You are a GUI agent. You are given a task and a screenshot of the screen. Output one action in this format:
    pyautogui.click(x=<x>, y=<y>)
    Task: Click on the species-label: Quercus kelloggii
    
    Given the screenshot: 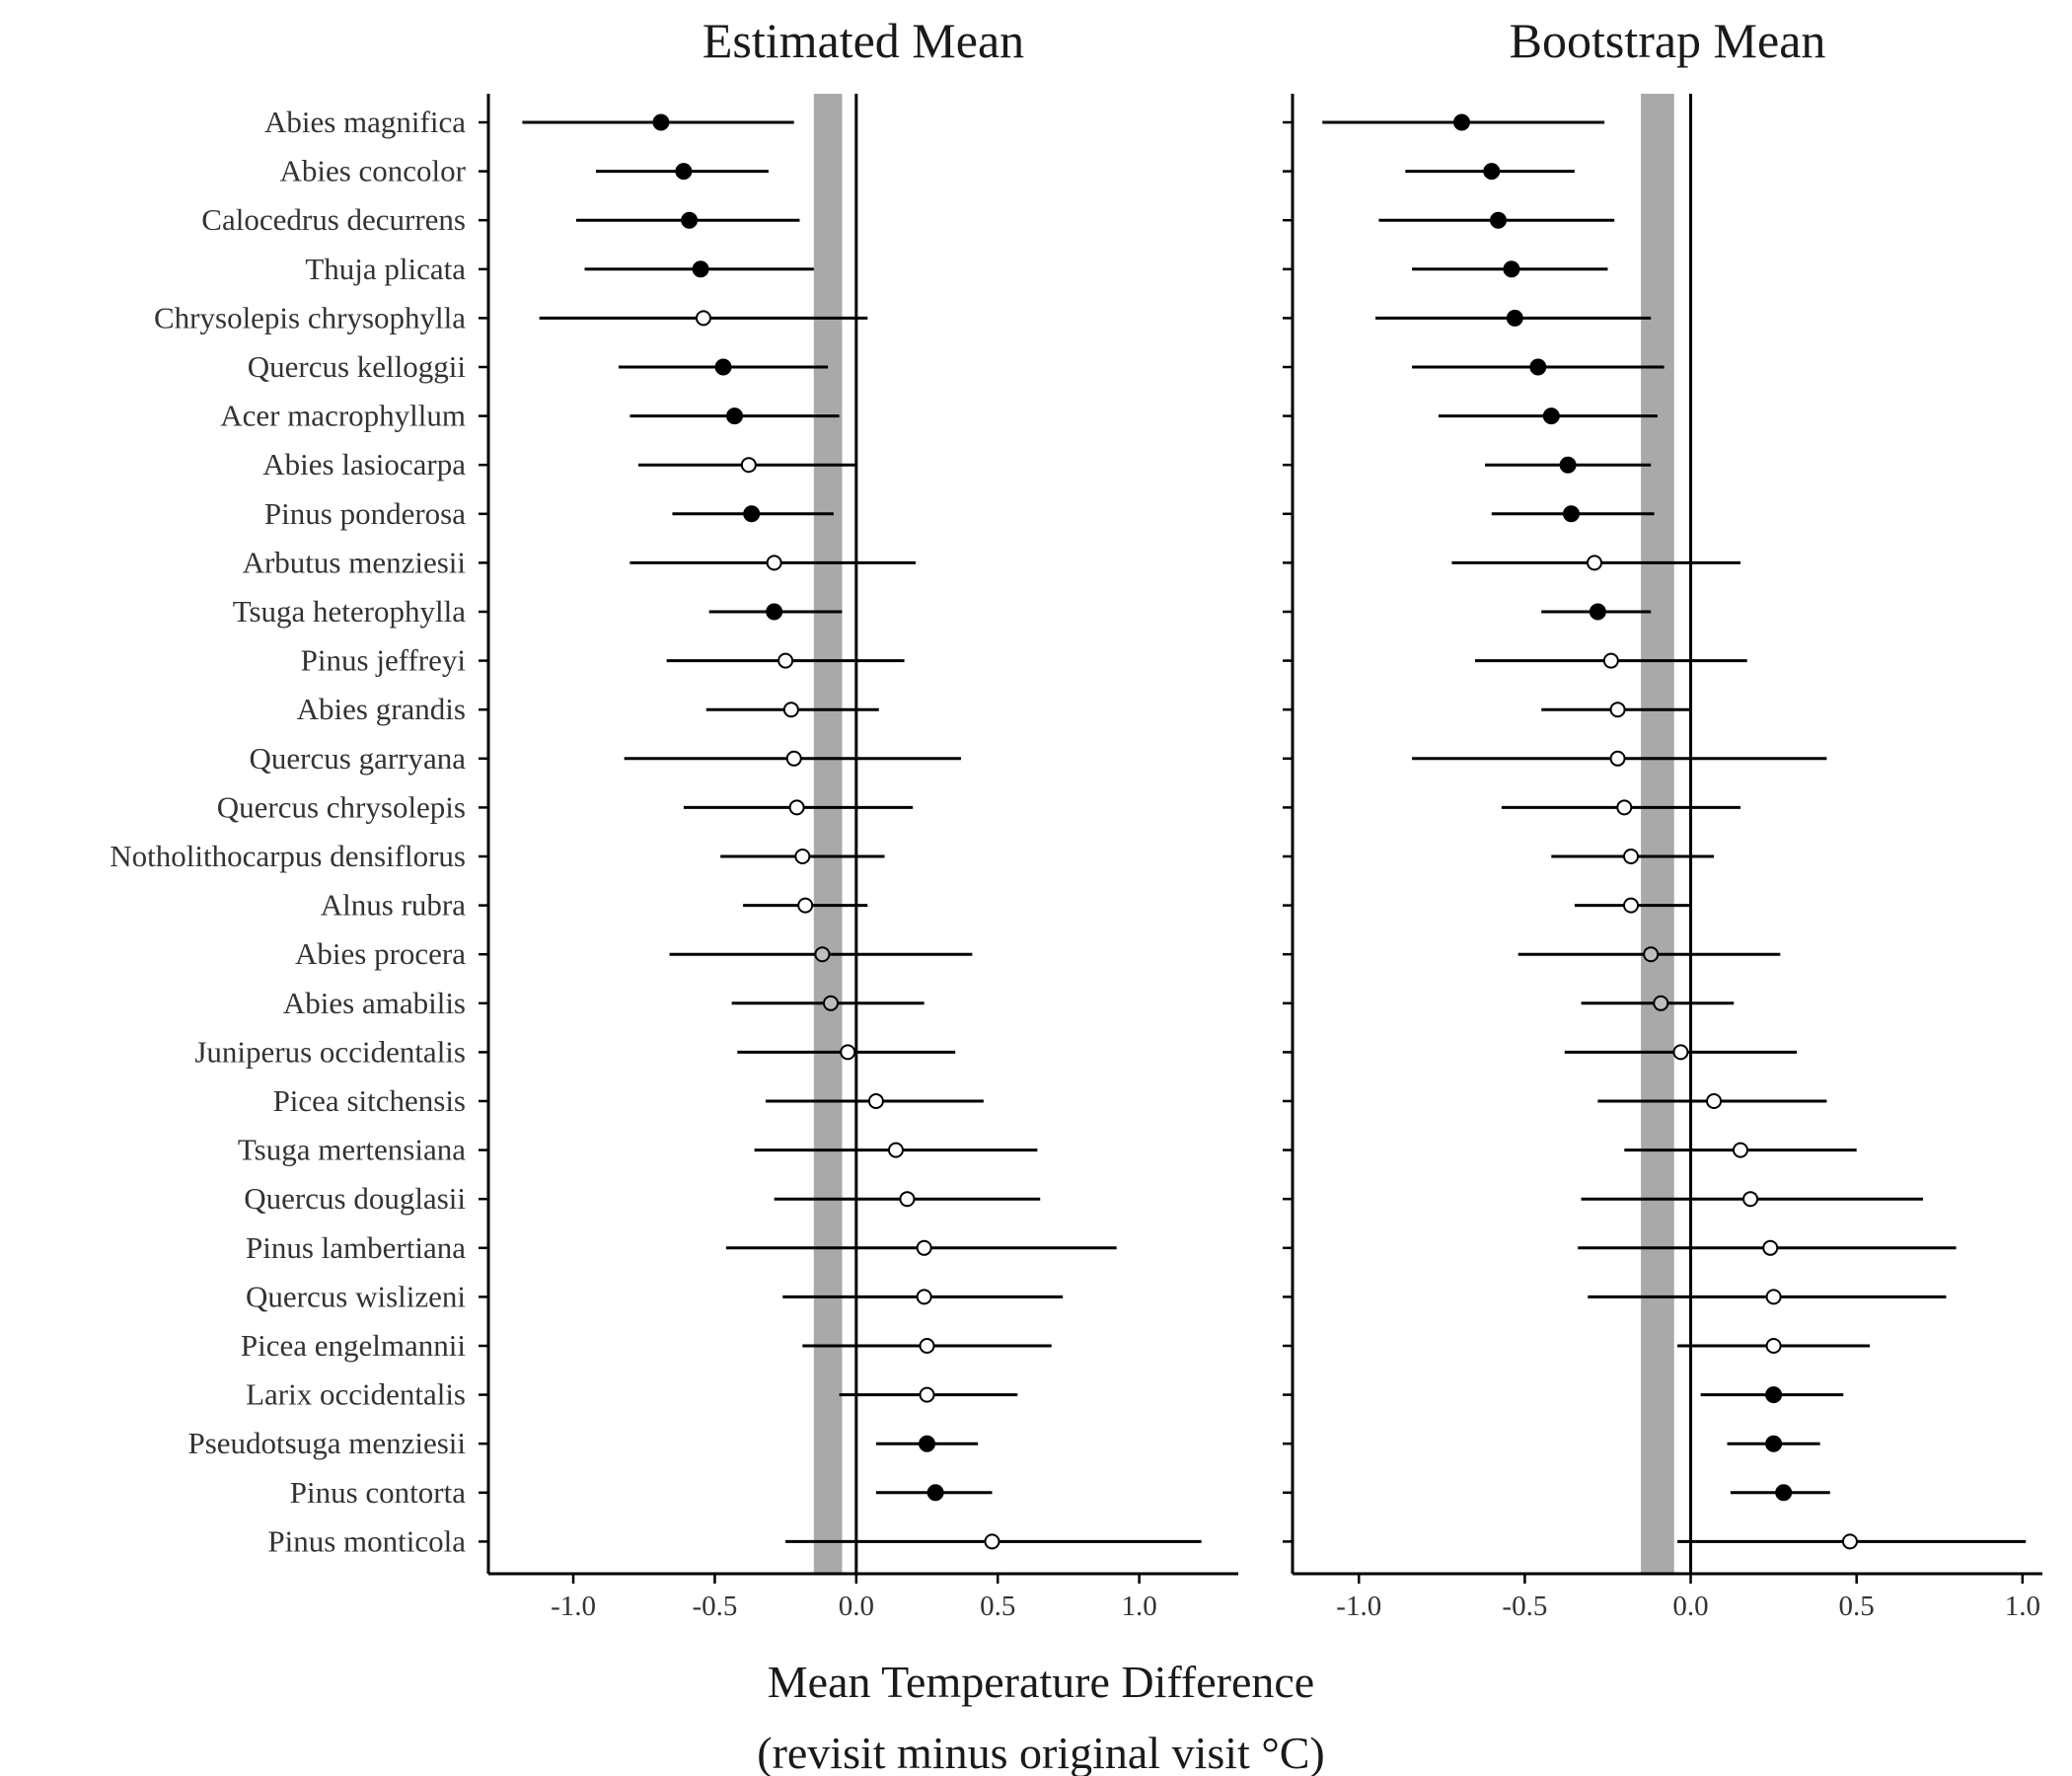 What is the action you would take?
    pyautogui.click(x=357, y=366)
    